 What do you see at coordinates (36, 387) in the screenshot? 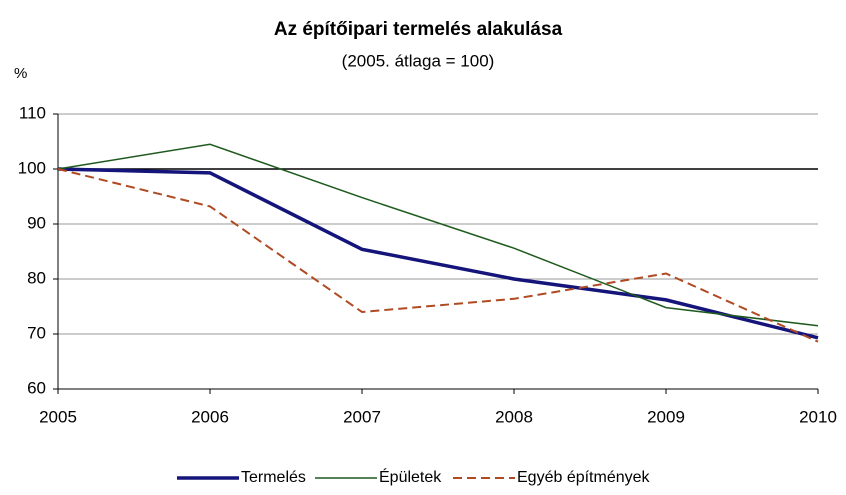
I see `y-tick-label: 60` at bounding box center [36, 387].